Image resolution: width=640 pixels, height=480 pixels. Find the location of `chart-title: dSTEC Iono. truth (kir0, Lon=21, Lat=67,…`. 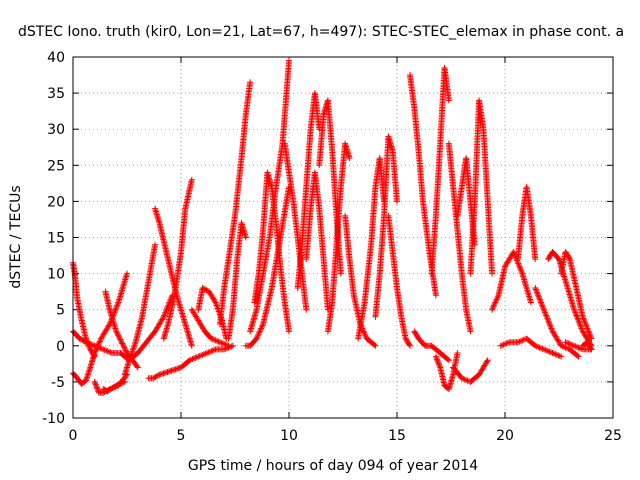

chart-title: dSTEC Iono. truth (kir0, Lon=21, Lat=67,… is located at coordinates (321, 32).